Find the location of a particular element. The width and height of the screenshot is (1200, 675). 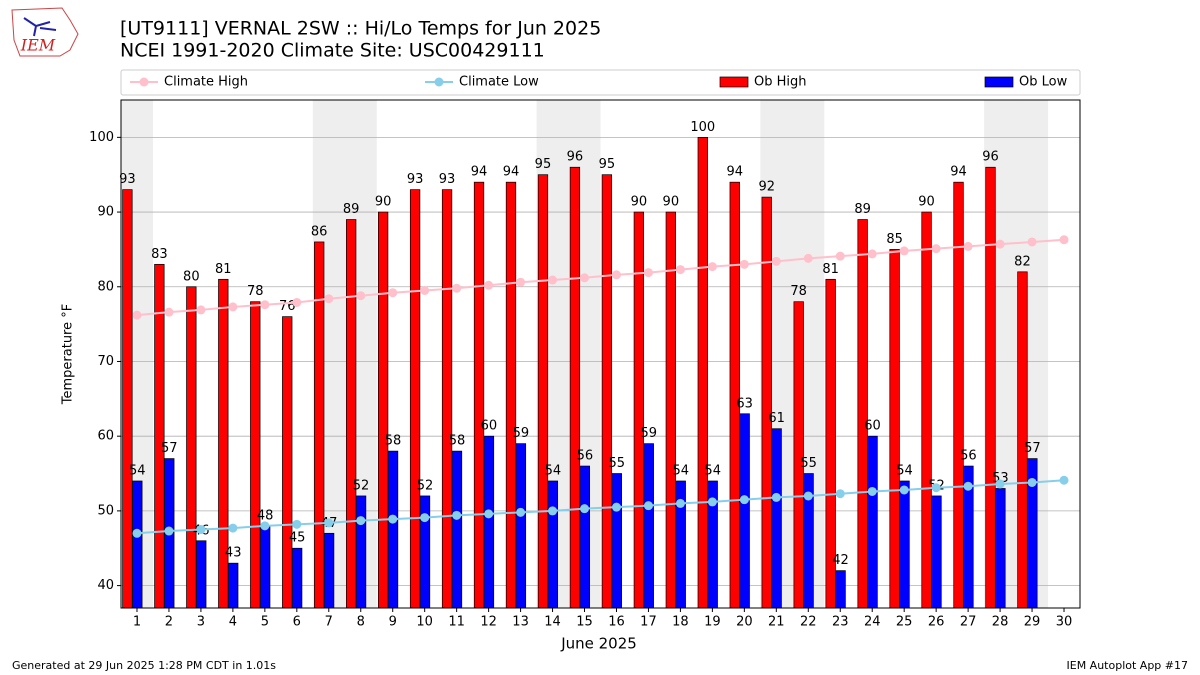

y-tick-label: 100 is located at coordinates (101, 137).